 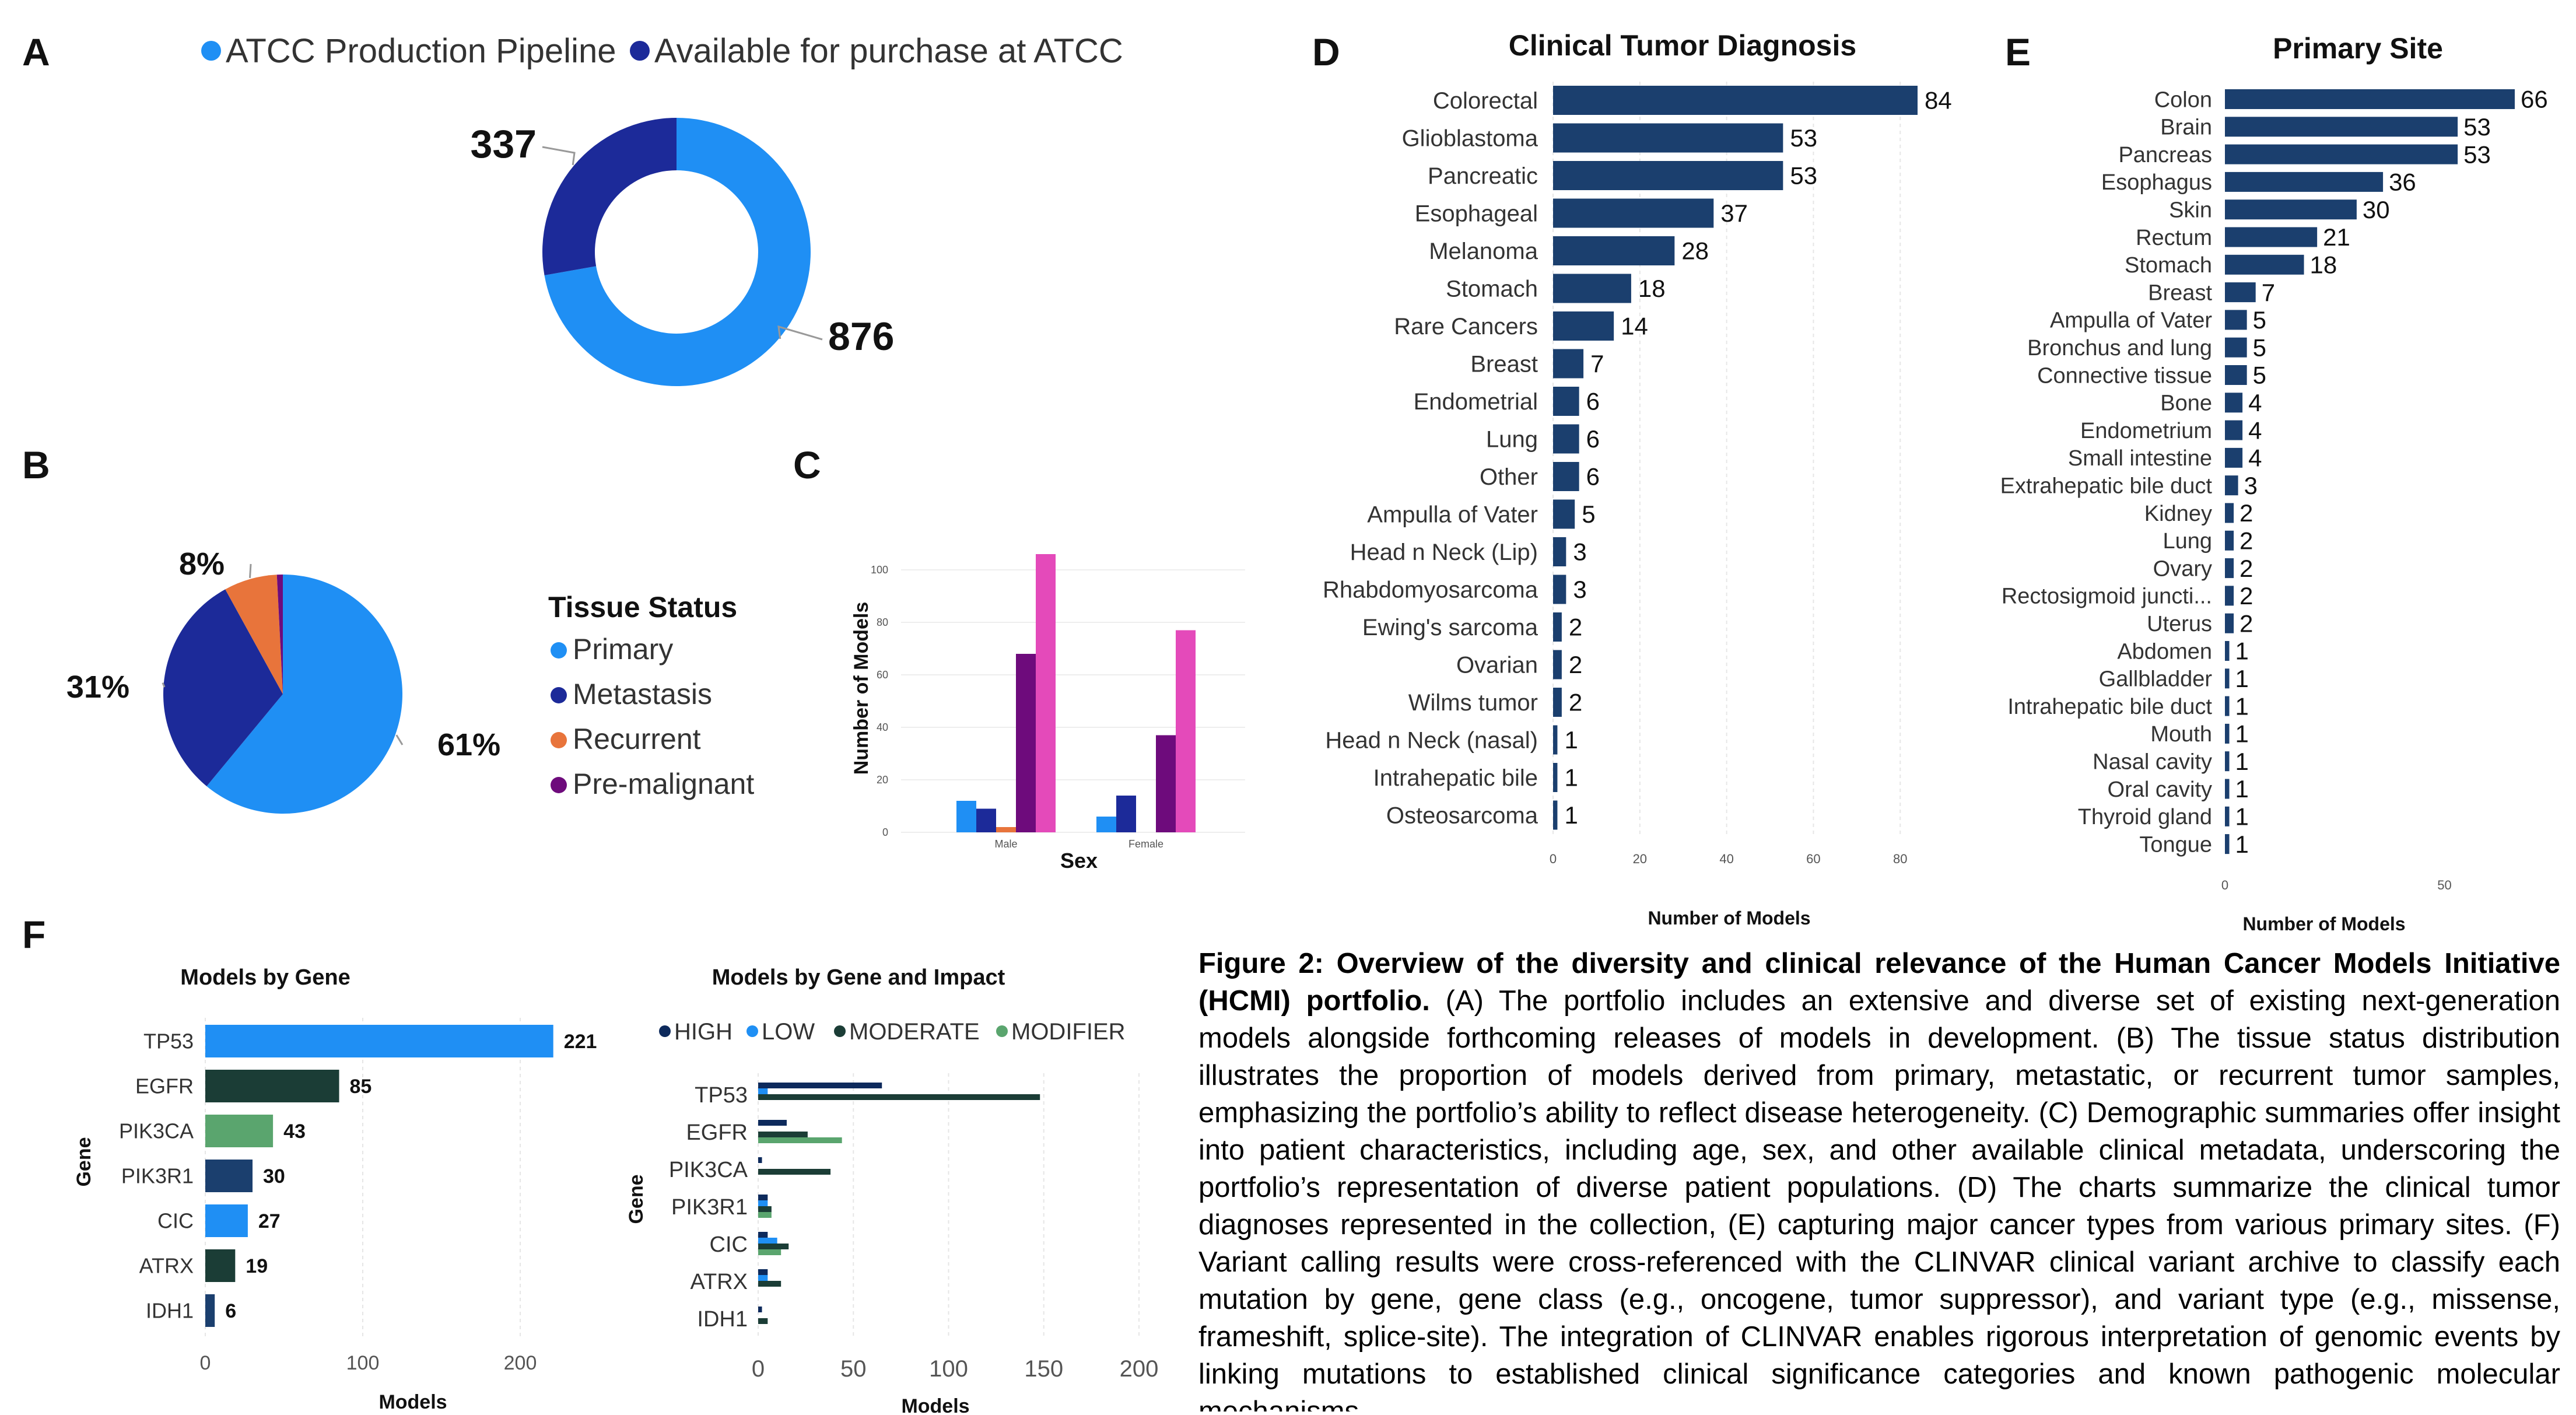 I want to click on bar-cic, so click(x=226, y=1220).